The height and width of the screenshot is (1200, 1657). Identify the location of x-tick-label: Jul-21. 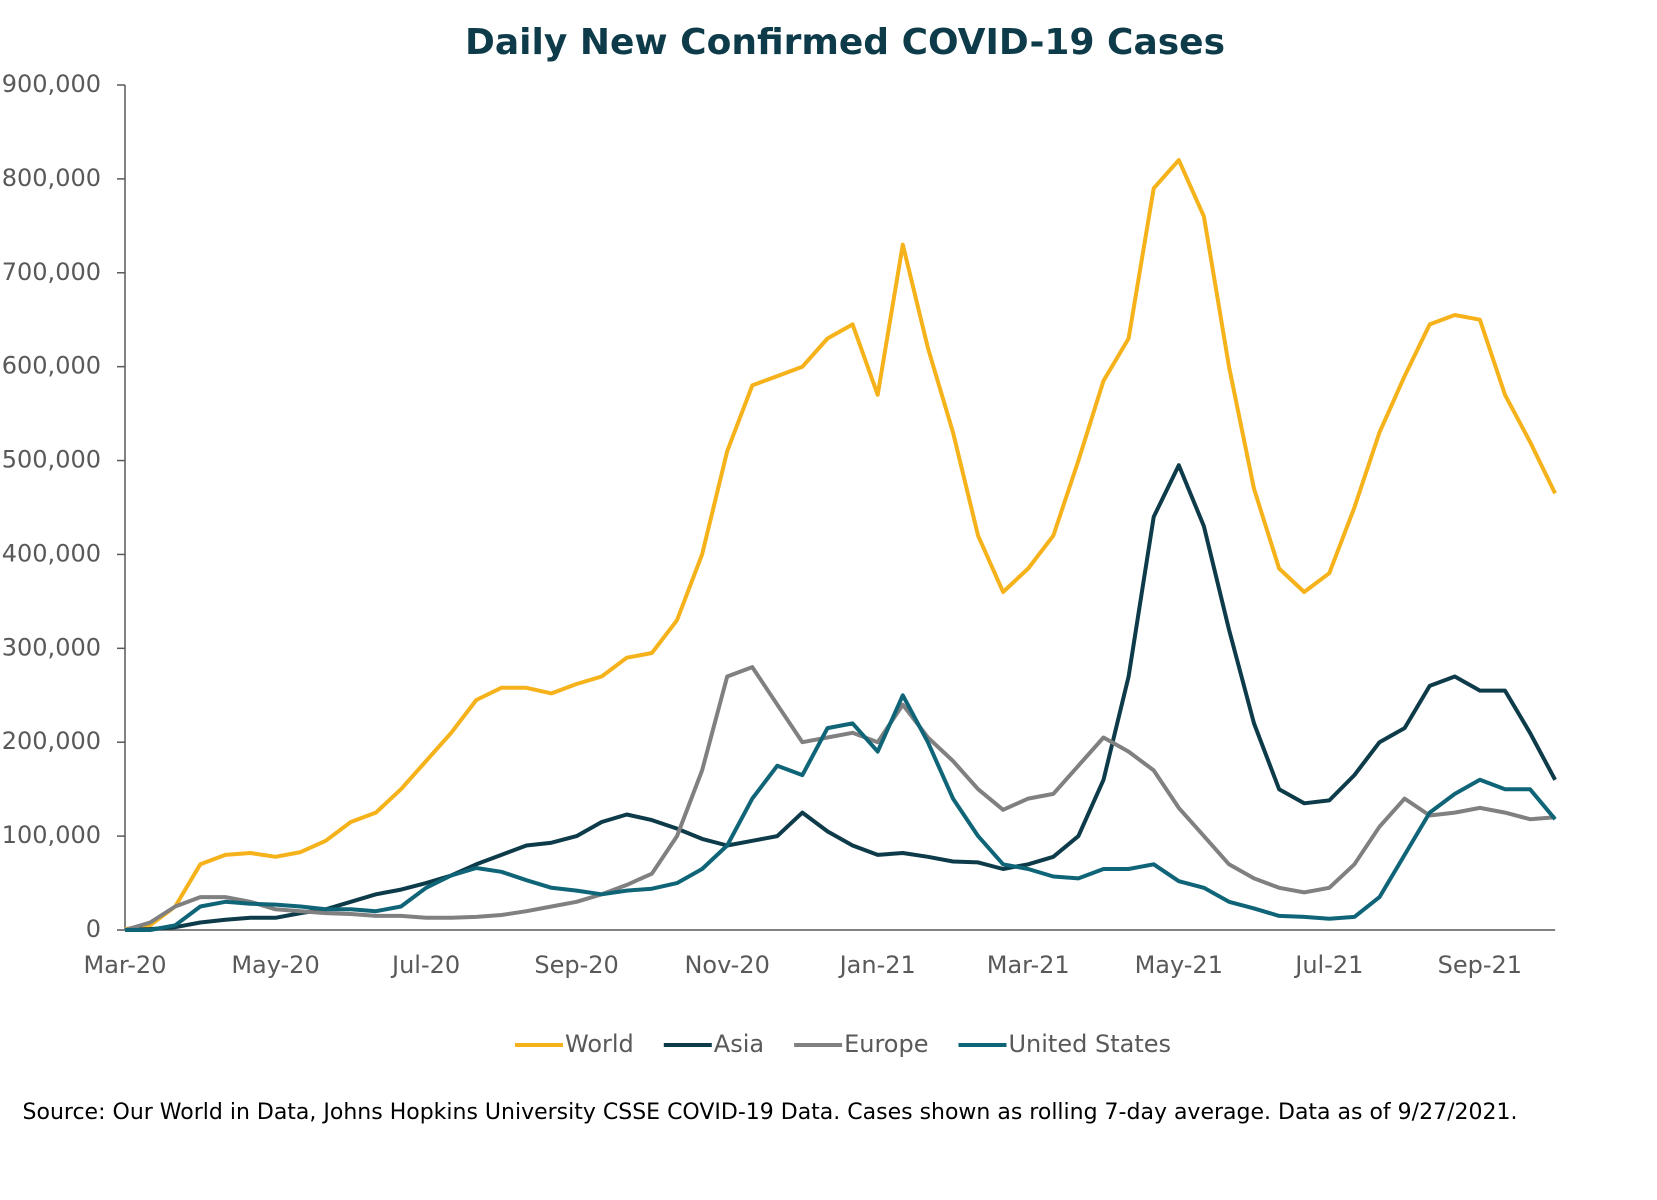
(1328, 965).